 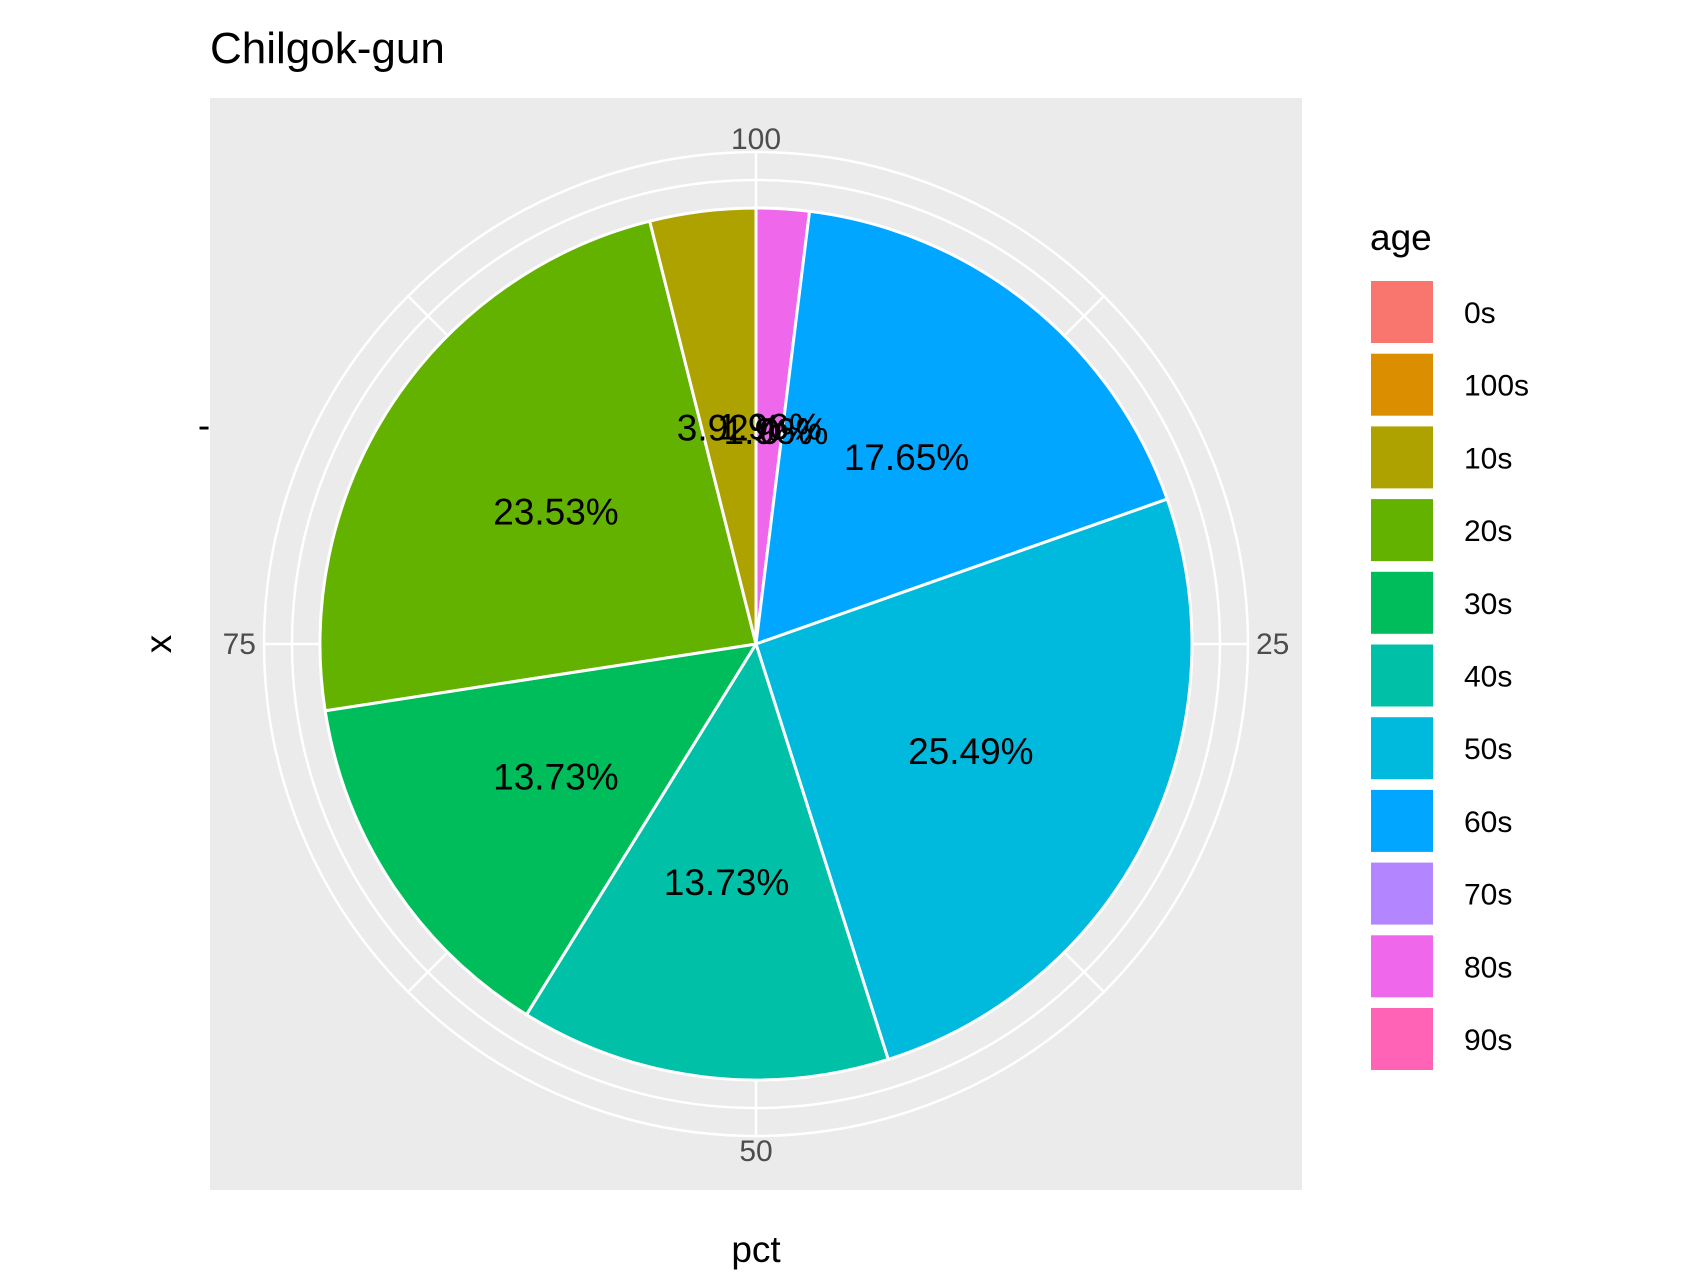 I want to click on legend-label-30s: 30s, so click(x=1488, y=604).